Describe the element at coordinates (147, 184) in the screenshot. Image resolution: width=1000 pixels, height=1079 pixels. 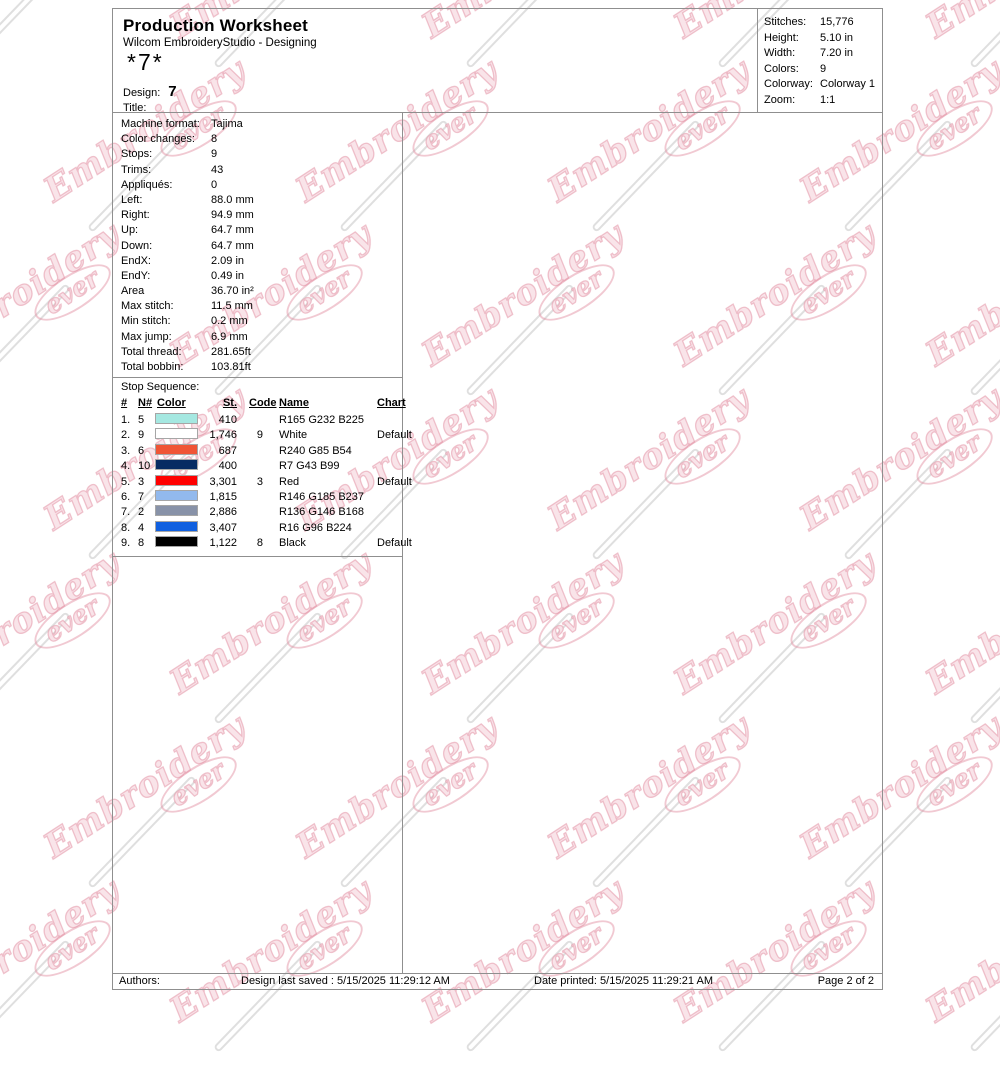
I see `detail-row-label: Appliqués:` at that location.